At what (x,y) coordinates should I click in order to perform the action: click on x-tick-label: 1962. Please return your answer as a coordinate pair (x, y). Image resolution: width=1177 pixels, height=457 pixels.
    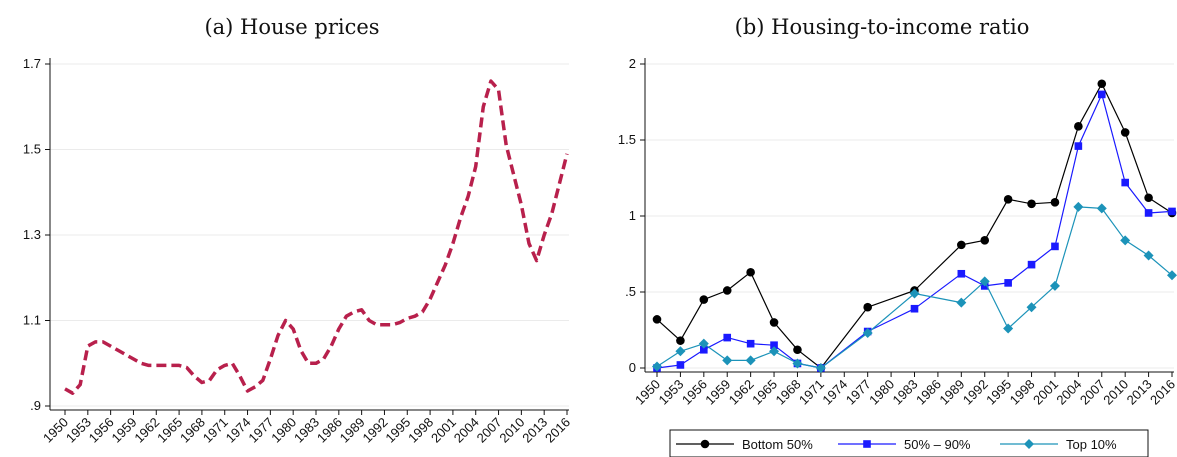
    Looking at the image, I should click on (741, 392).